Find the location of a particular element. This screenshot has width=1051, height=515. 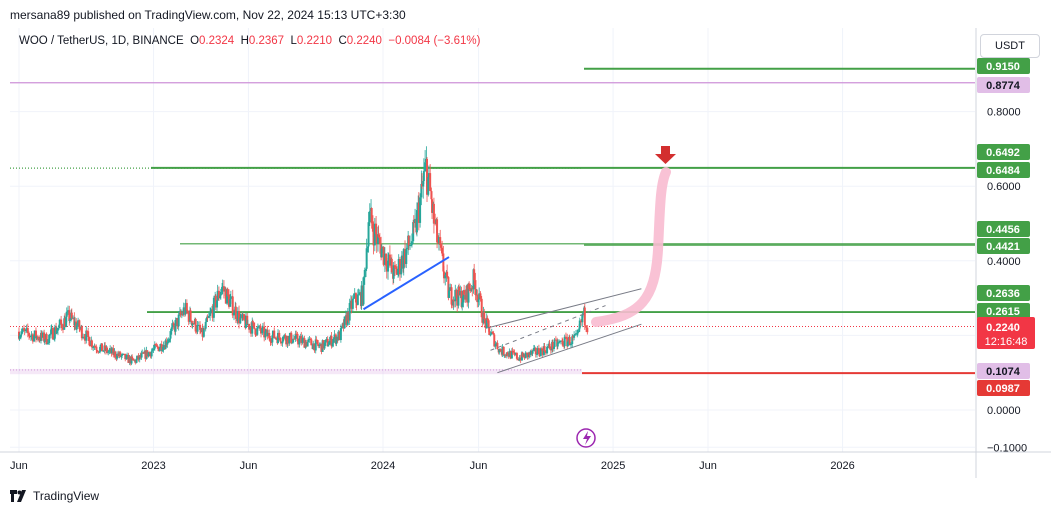

y-tick-label: 0.6000 is located at coordinates (1004, 187).